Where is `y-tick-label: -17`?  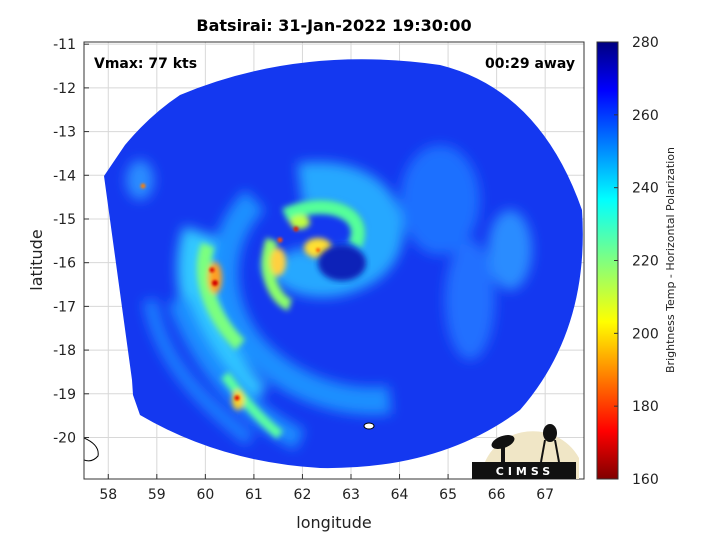
y-tick-label: -17 is located at coordinates (64, 307).